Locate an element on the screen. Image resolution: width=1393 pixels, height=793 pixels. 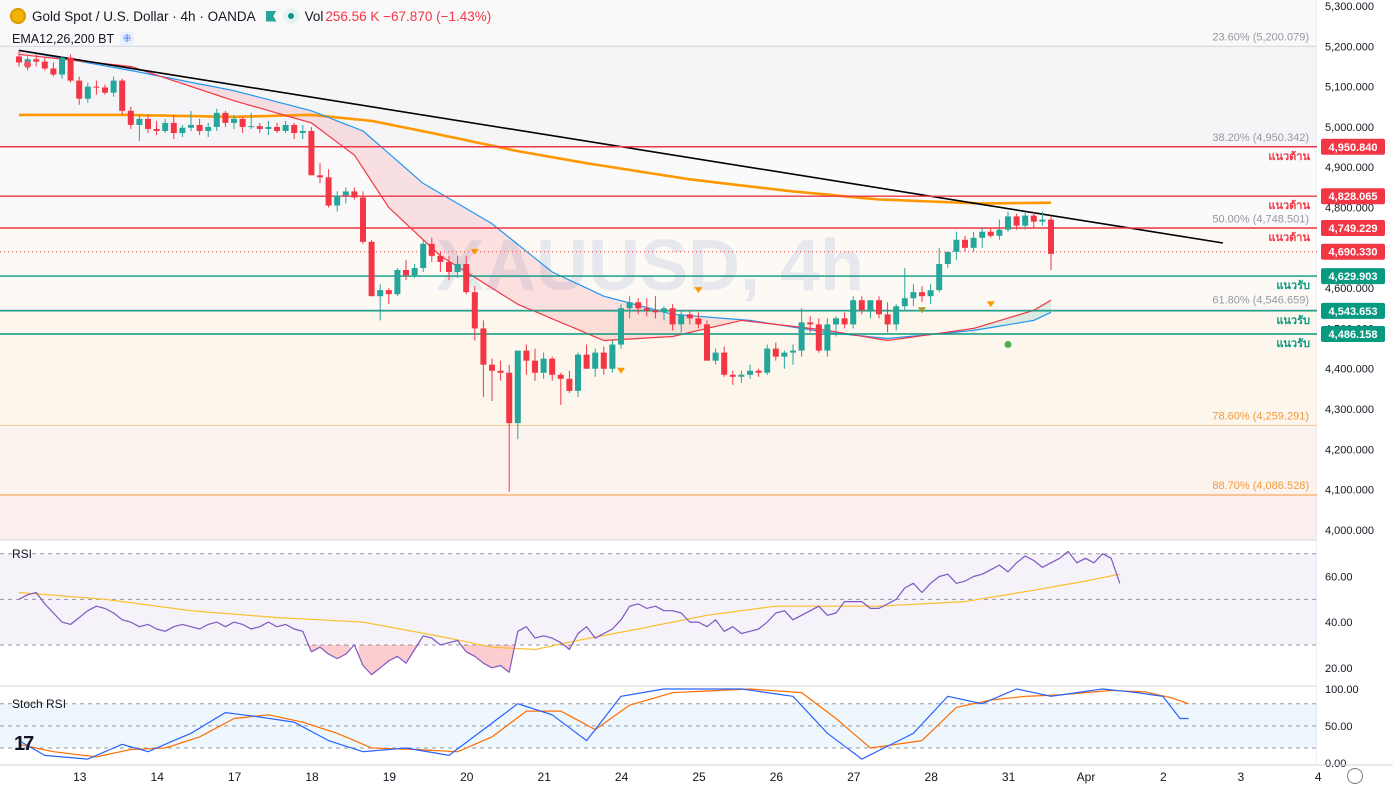
symbol-title: Gold Spot / U.S. Dollar · 4h · OANDA is located at coordinates (144, 16).